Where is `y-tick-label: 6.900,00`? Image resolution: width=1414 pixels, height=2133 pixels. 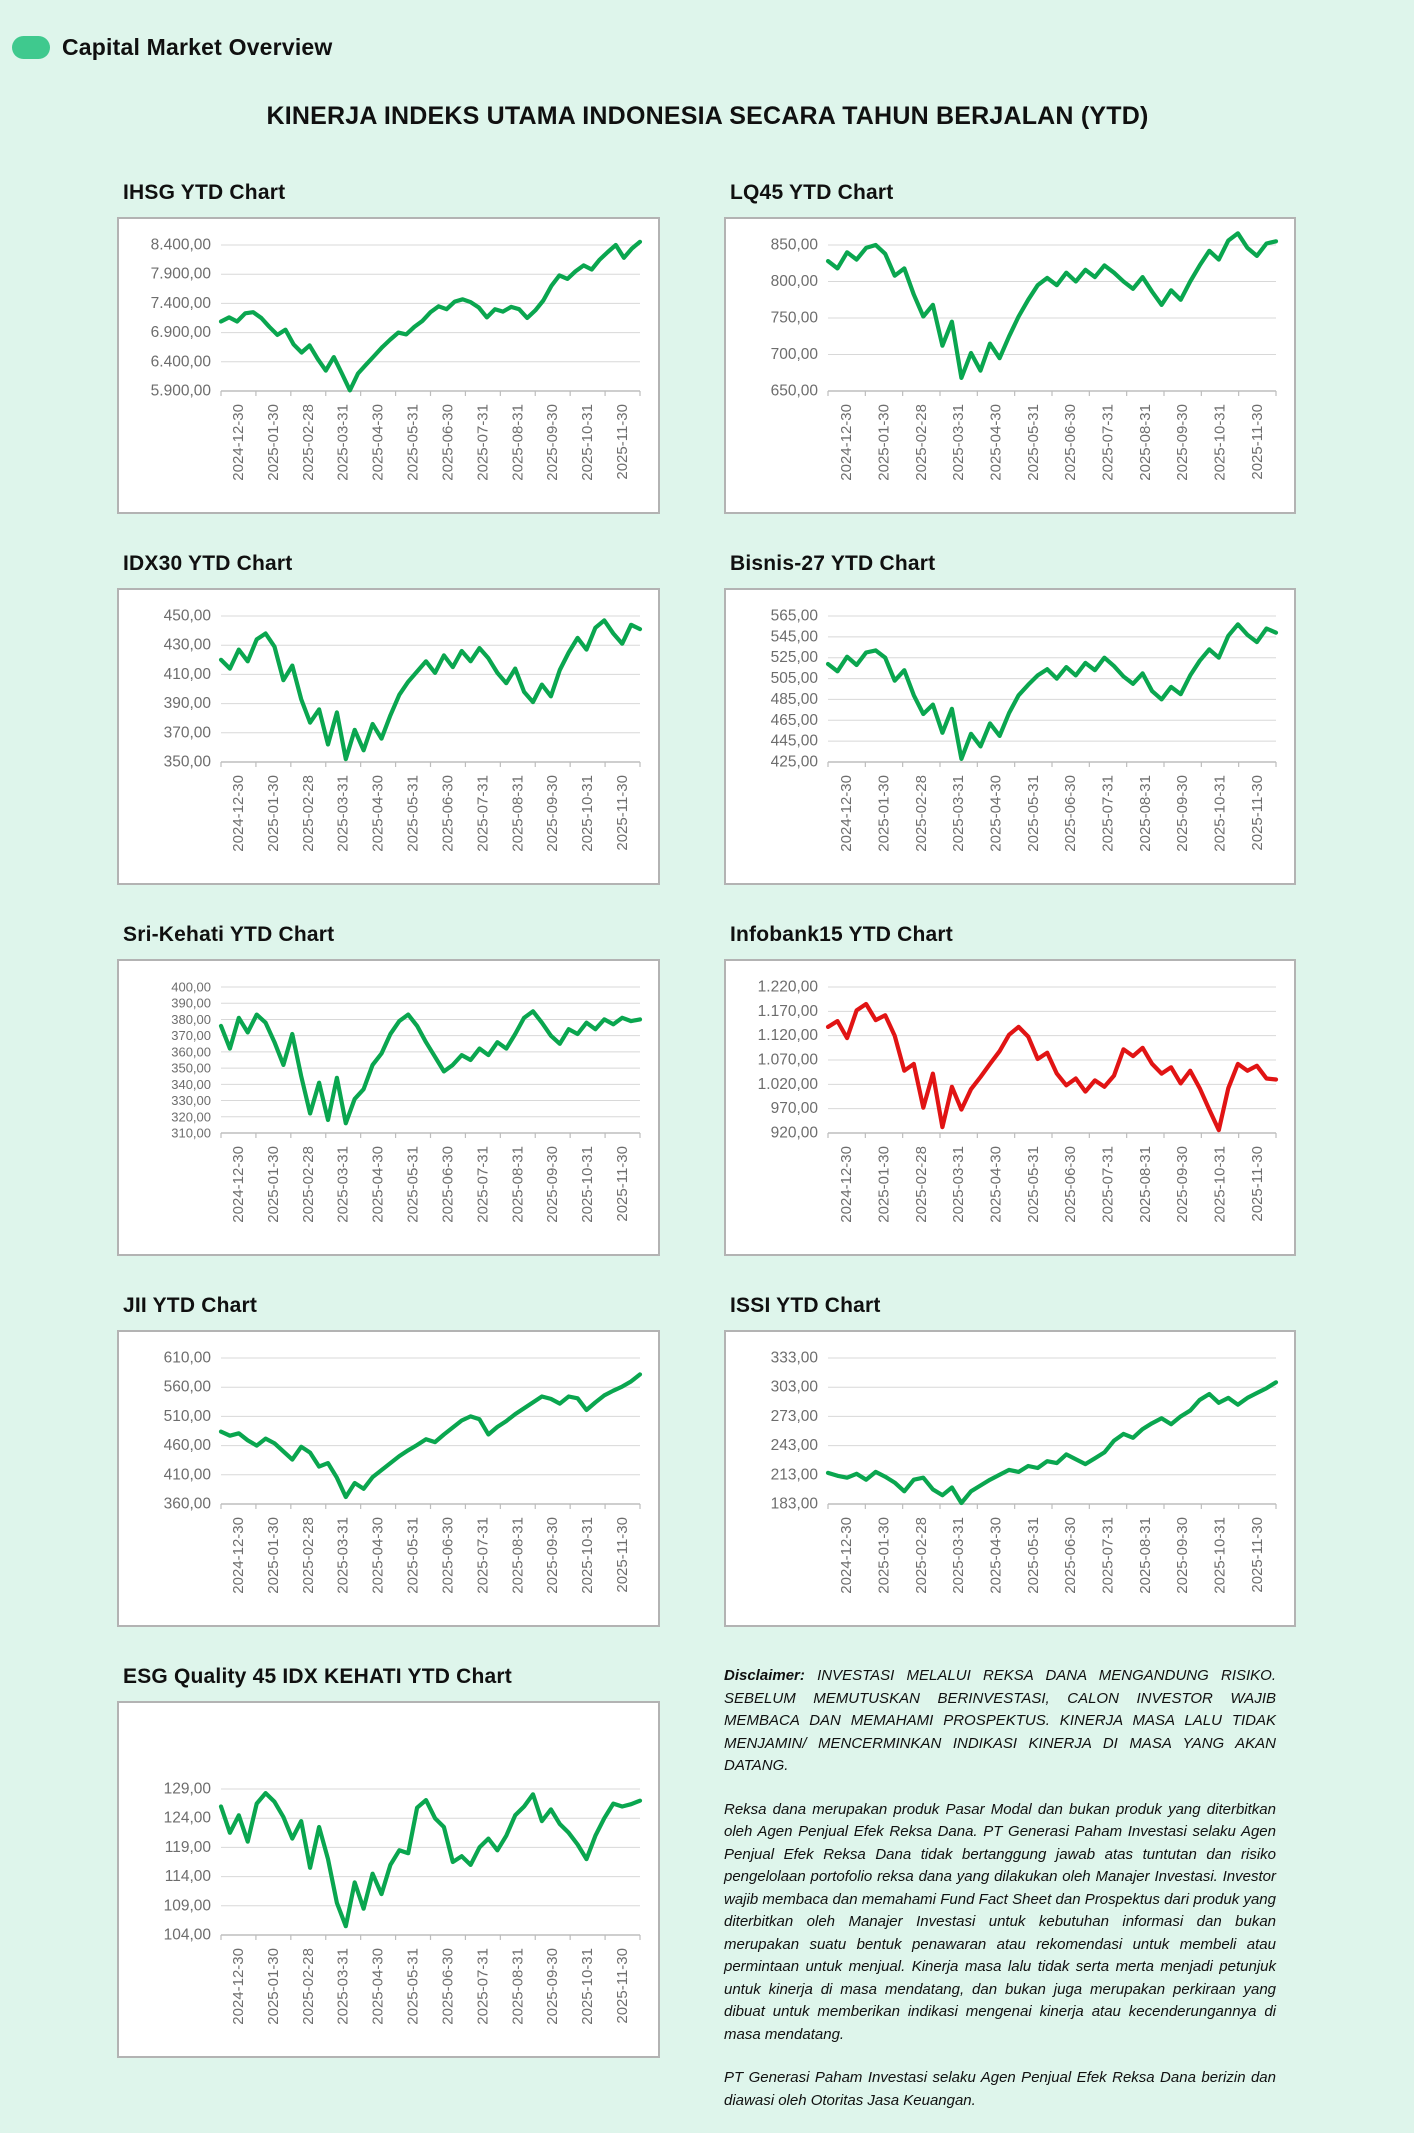
y-tick-label: 6.900,00 is located at coordinates (181, 332).